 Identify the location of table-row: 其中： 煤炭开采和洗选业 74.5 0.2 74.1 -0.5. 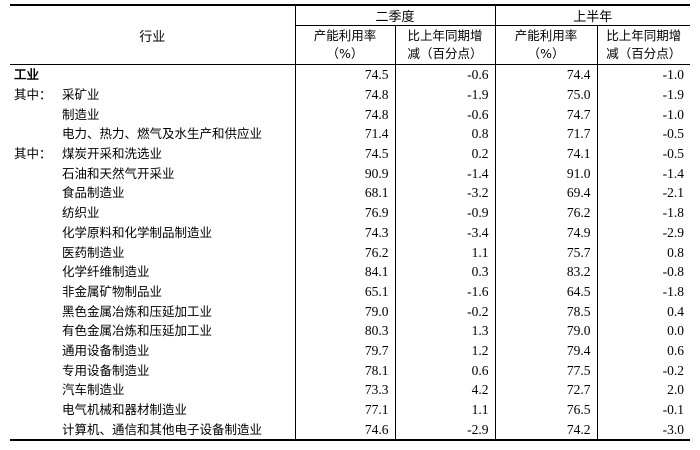
(350, 153).